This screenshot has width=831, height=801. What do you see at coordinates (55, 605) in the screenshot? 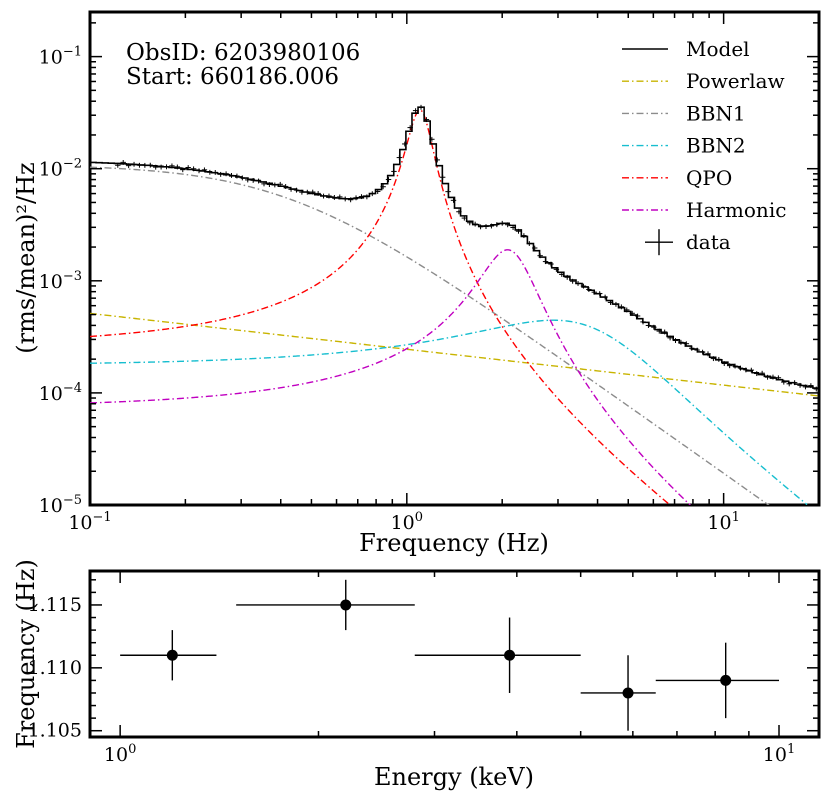
I see `y-tick-label: 1.115` at bounding box center [55, 605].